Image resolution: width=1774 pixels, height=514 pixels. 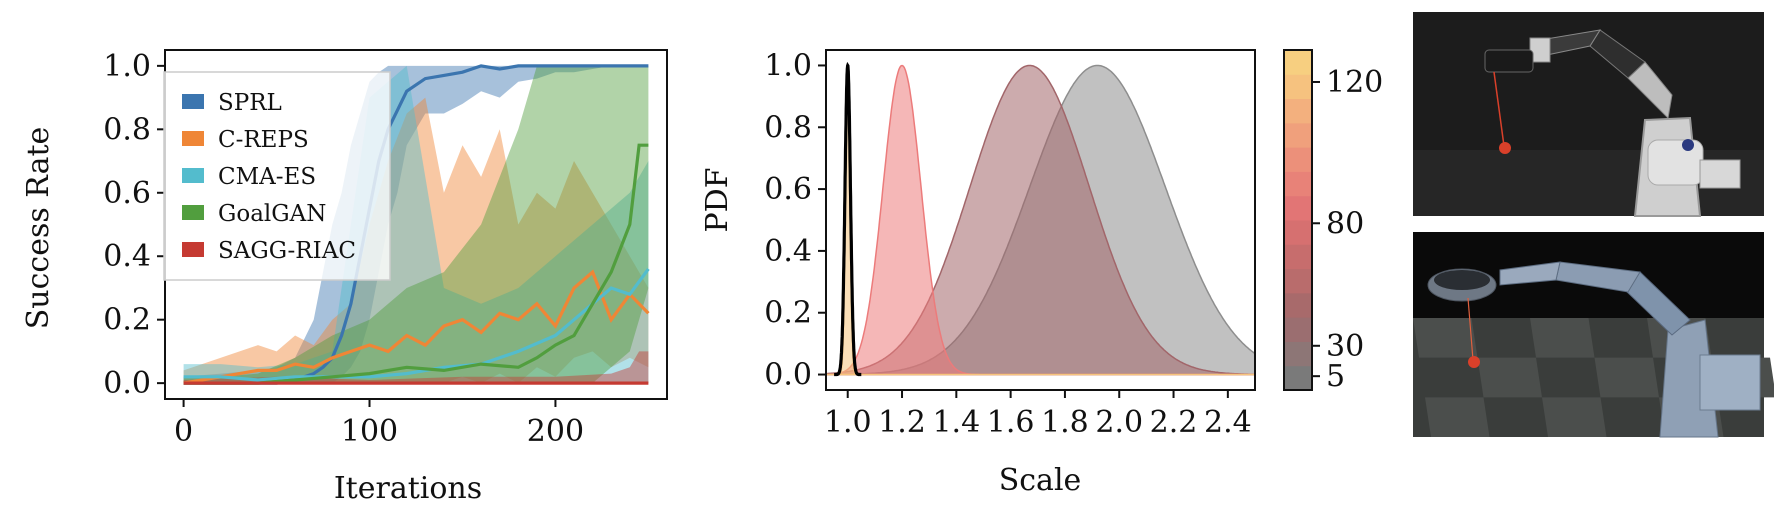 What do you see at coordinates (193, 138) in the screenshot?
I see `legend-swatch-c-reps` at bounding box center [193, 138].